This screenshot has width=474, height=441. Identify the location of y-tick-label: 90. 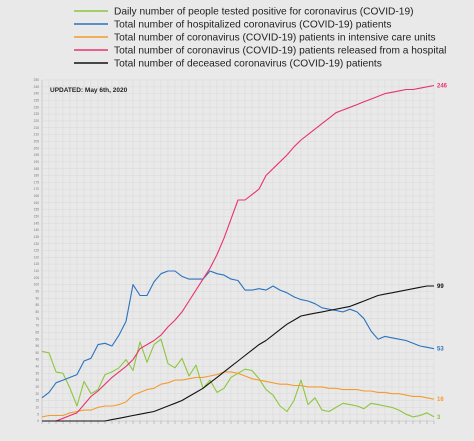
(37, 298).